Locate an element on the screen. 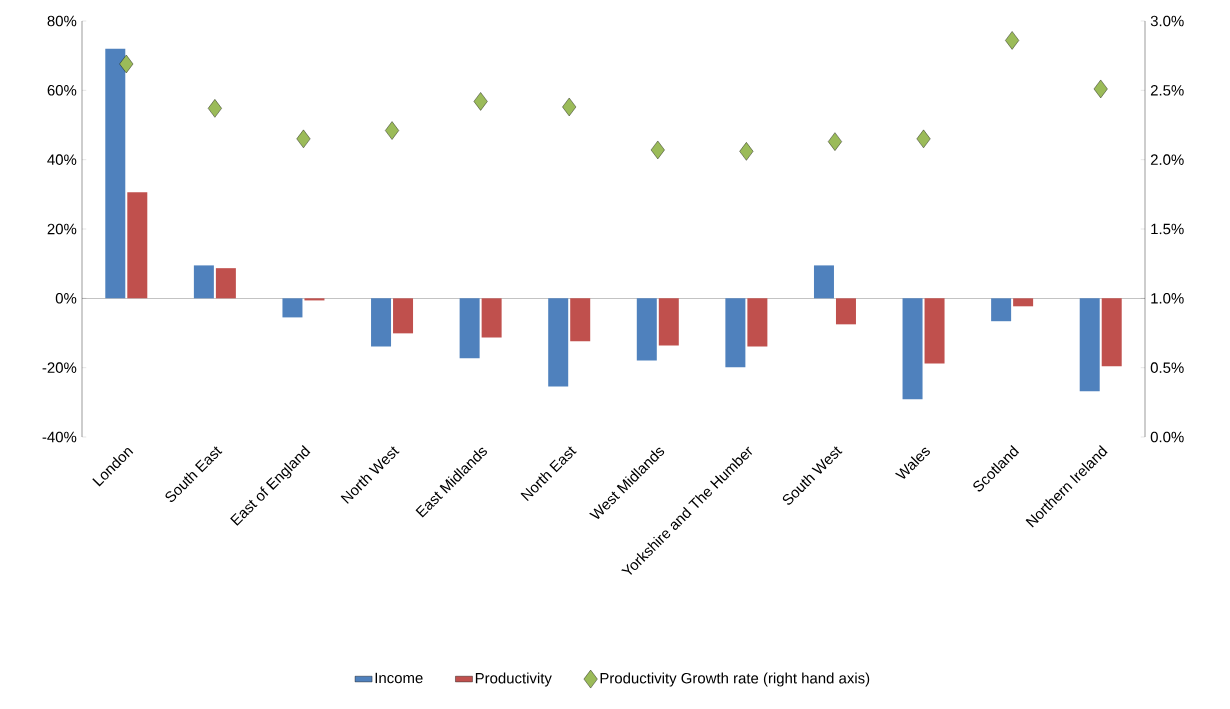 The width and height of the screenshot is (1230, 709). legend-label: Productivity is located at coordinates (513, 679).